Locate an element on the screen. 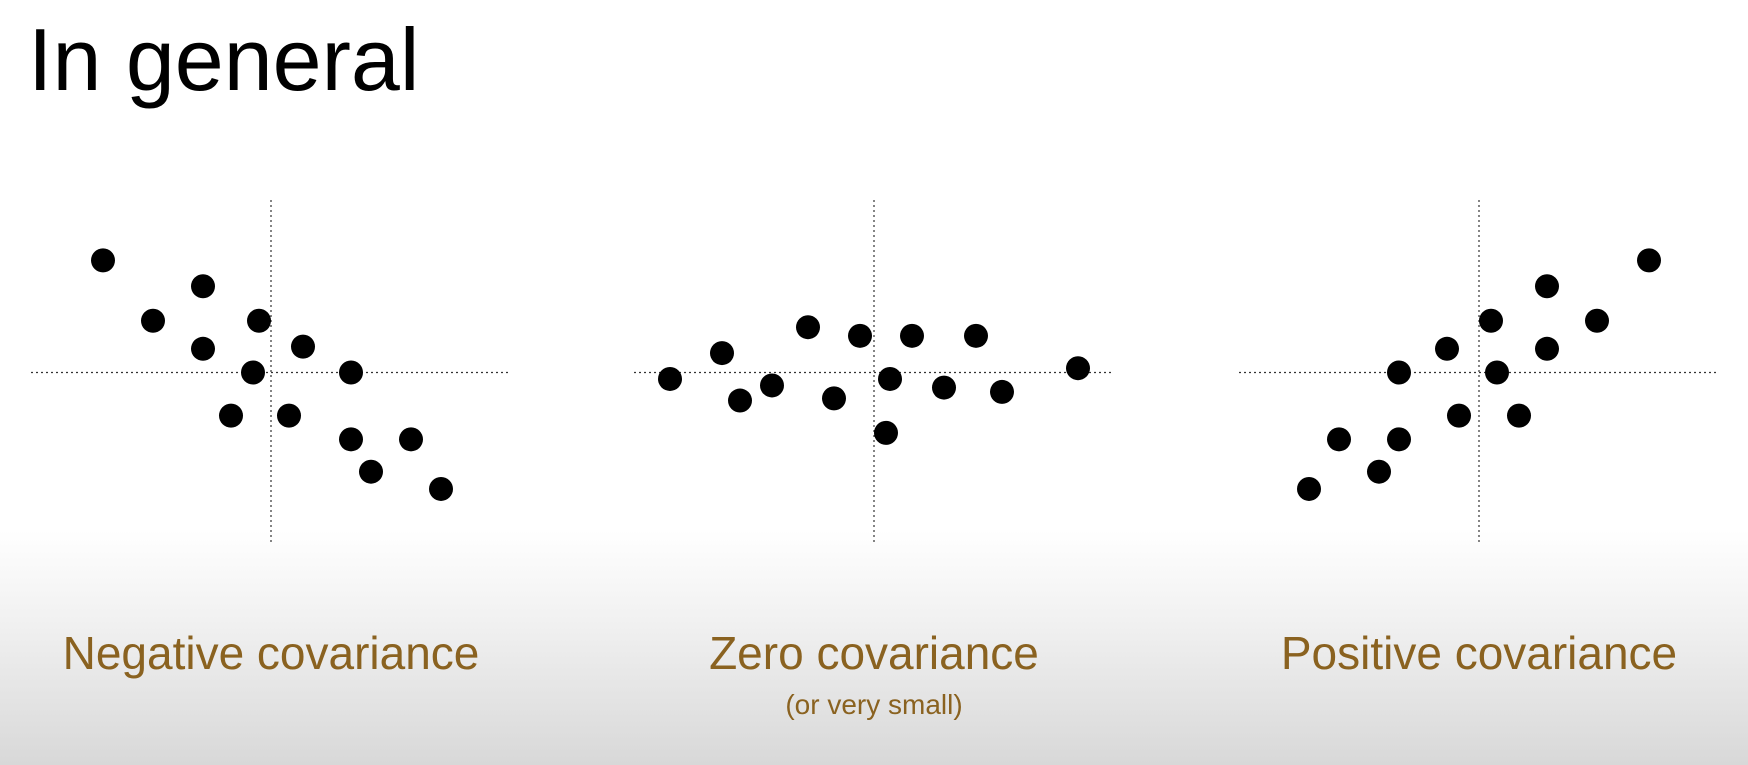 This screenshot has width=1748, height=765. negative-covariance-scatter is located at coordinates (271, 372).